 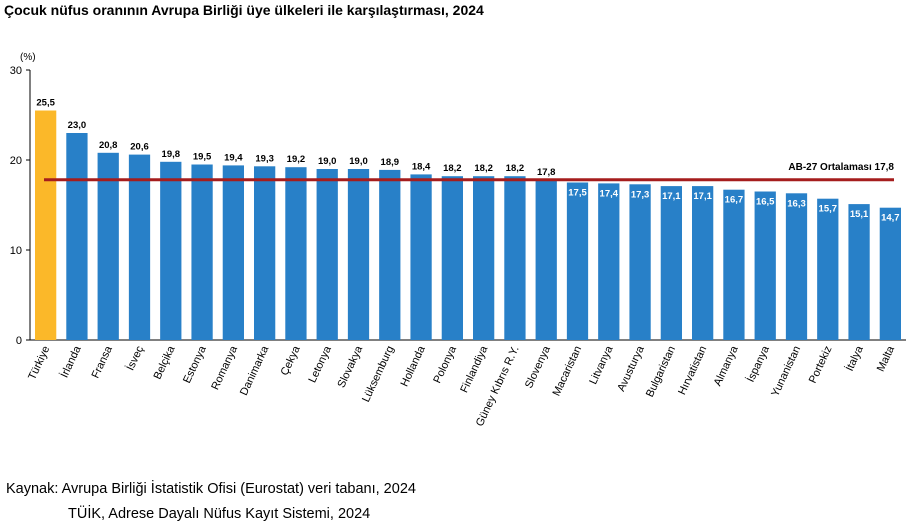 I want to click on y-tick-label: 20, so click(x=16, y=161).